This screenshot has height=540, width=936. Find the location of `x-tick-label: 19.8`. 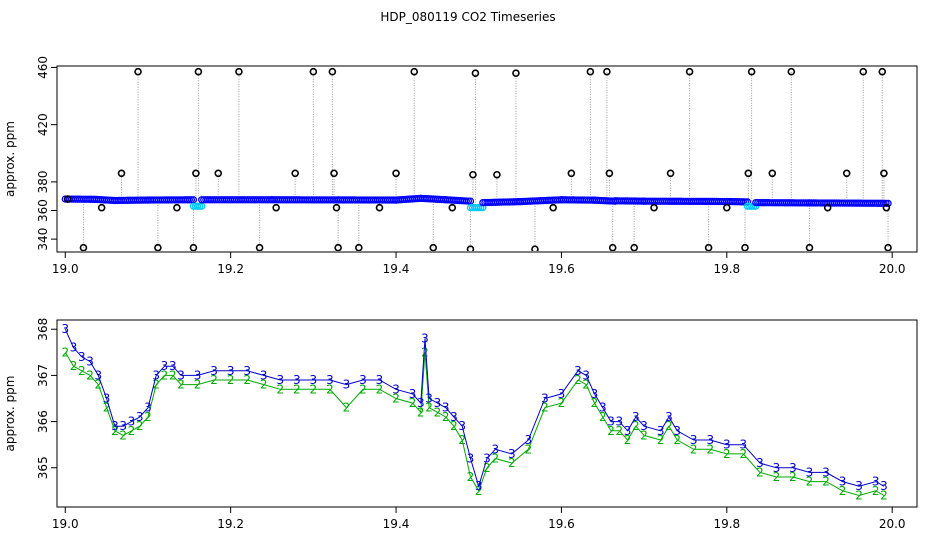

x-tick-label: 19.8 is located at coordinates (726, 524).